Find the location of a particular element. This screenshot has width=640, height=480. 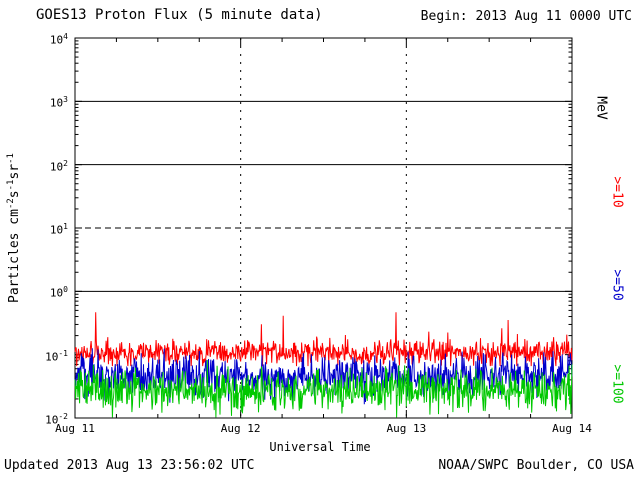

begin-timestamp: Begin: 2013 Aug 11 0000 UTC is located at coordinates (526, 16).